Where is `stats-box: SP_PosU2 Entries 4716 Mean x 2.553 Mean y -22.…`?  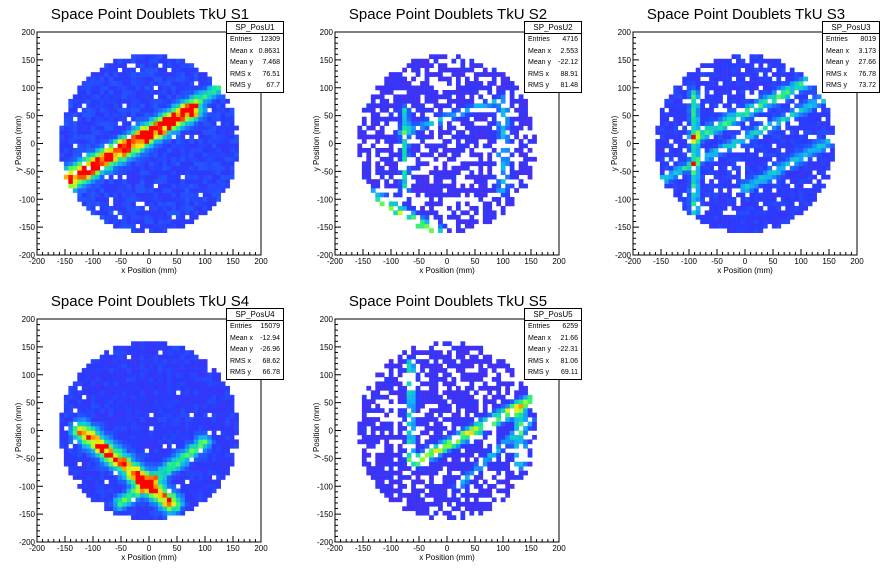
stats-box: SP_PosU2 Entries 4716 Mean x 2.553 Mean y -22.… is located at coordinates (553, 57).